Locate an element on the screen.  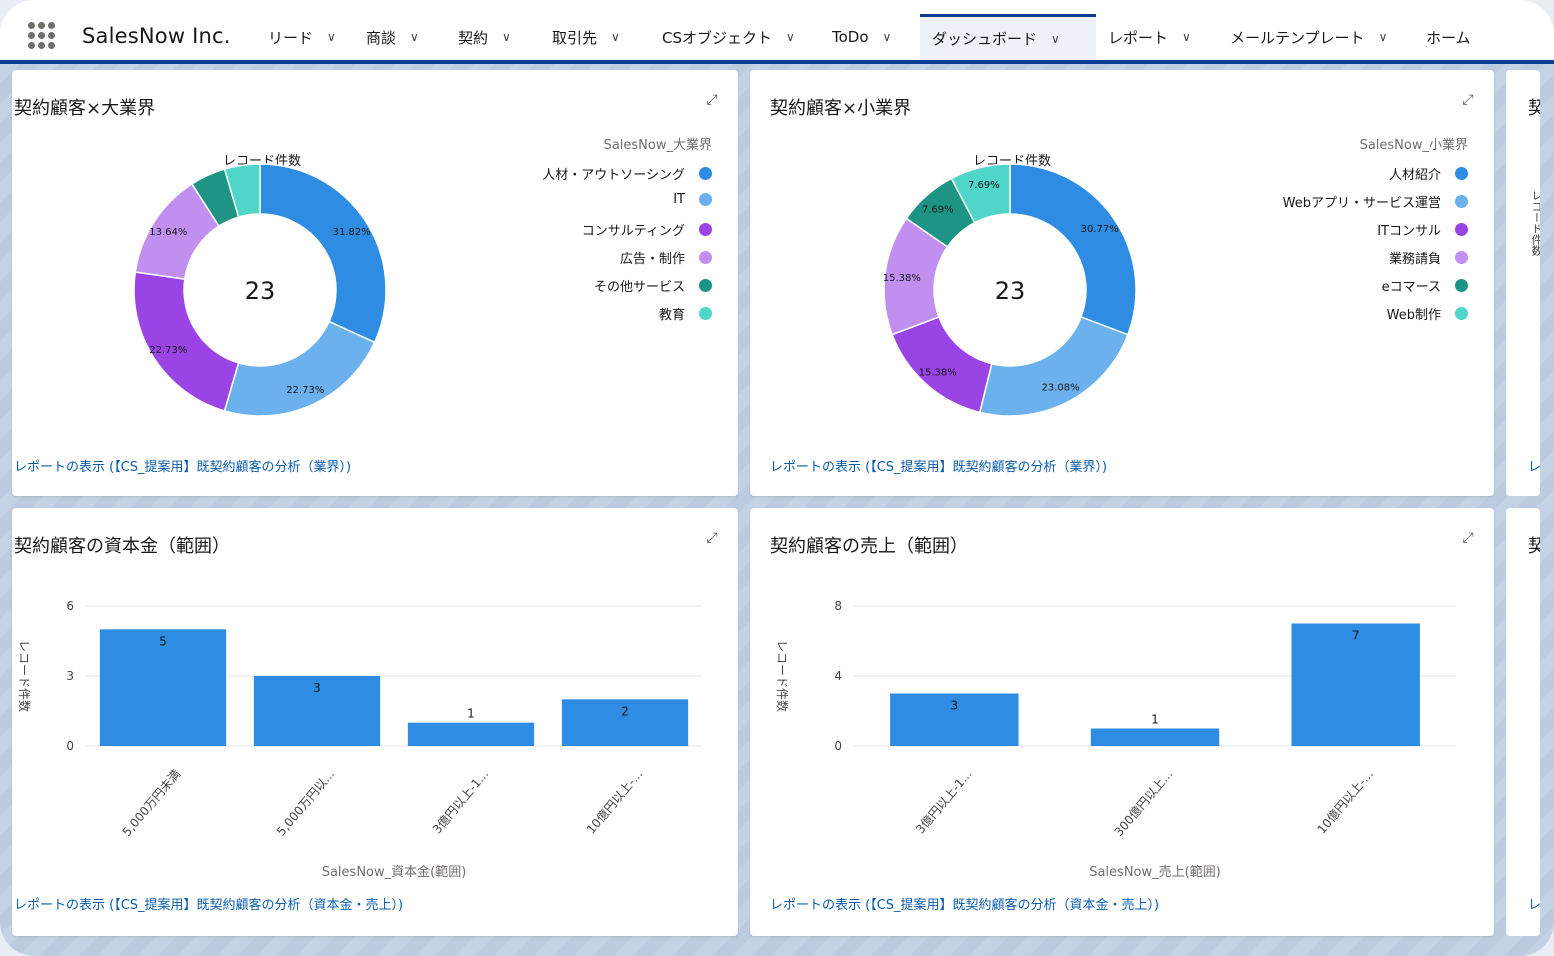
legend-item-4: その他サービス is located at coordinates (653, 285).